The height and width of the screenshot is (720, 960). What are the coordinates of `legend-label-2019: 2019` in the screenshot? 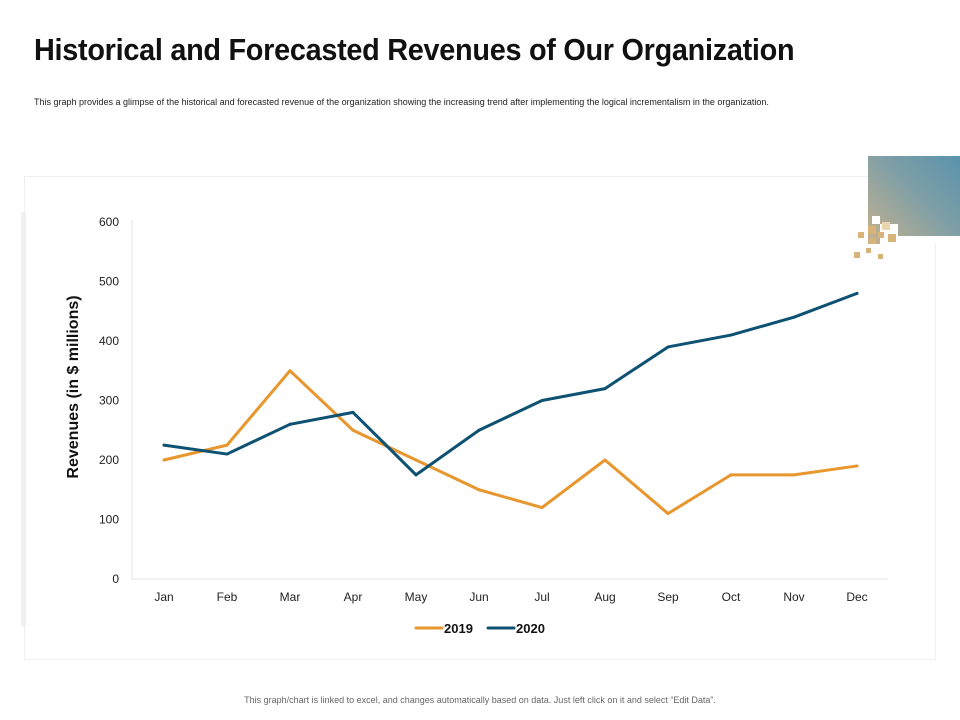 It's located at (458, 628).